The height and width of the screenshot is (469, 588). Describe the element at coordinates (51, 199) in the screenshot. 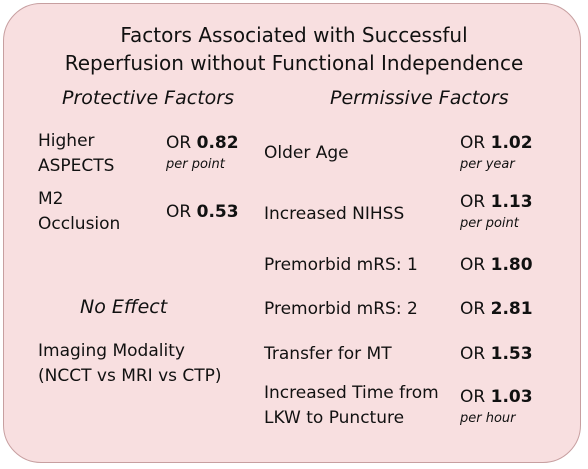

I see `protective-m2-label-1: M2` at that location.